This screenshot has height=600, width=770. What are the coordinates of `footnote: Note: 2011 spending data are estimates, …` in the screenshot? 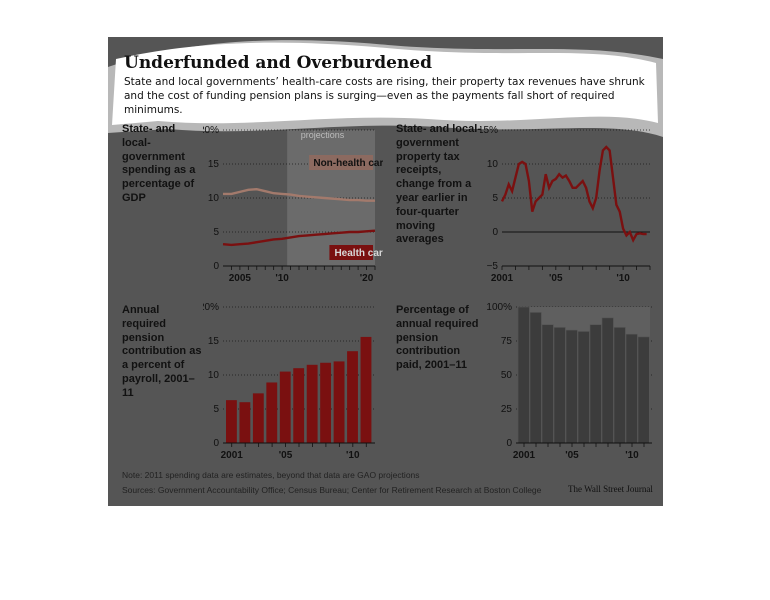 It's located at (271, 475).